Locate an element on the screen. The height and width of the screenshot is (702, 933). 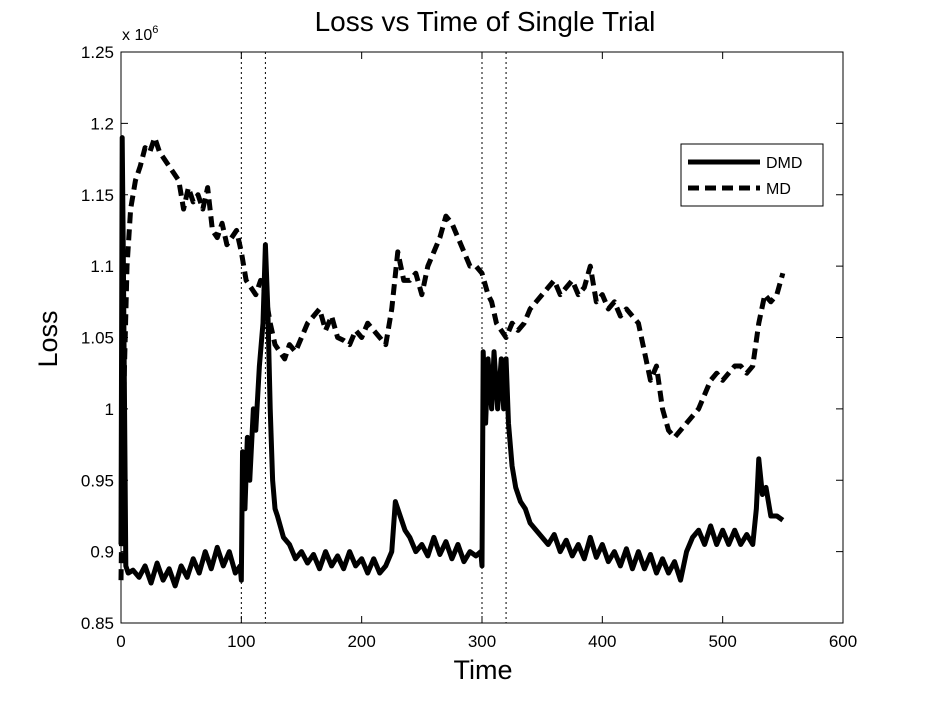
y-tick-label: 0.85 is located at coordinates (97, 623).